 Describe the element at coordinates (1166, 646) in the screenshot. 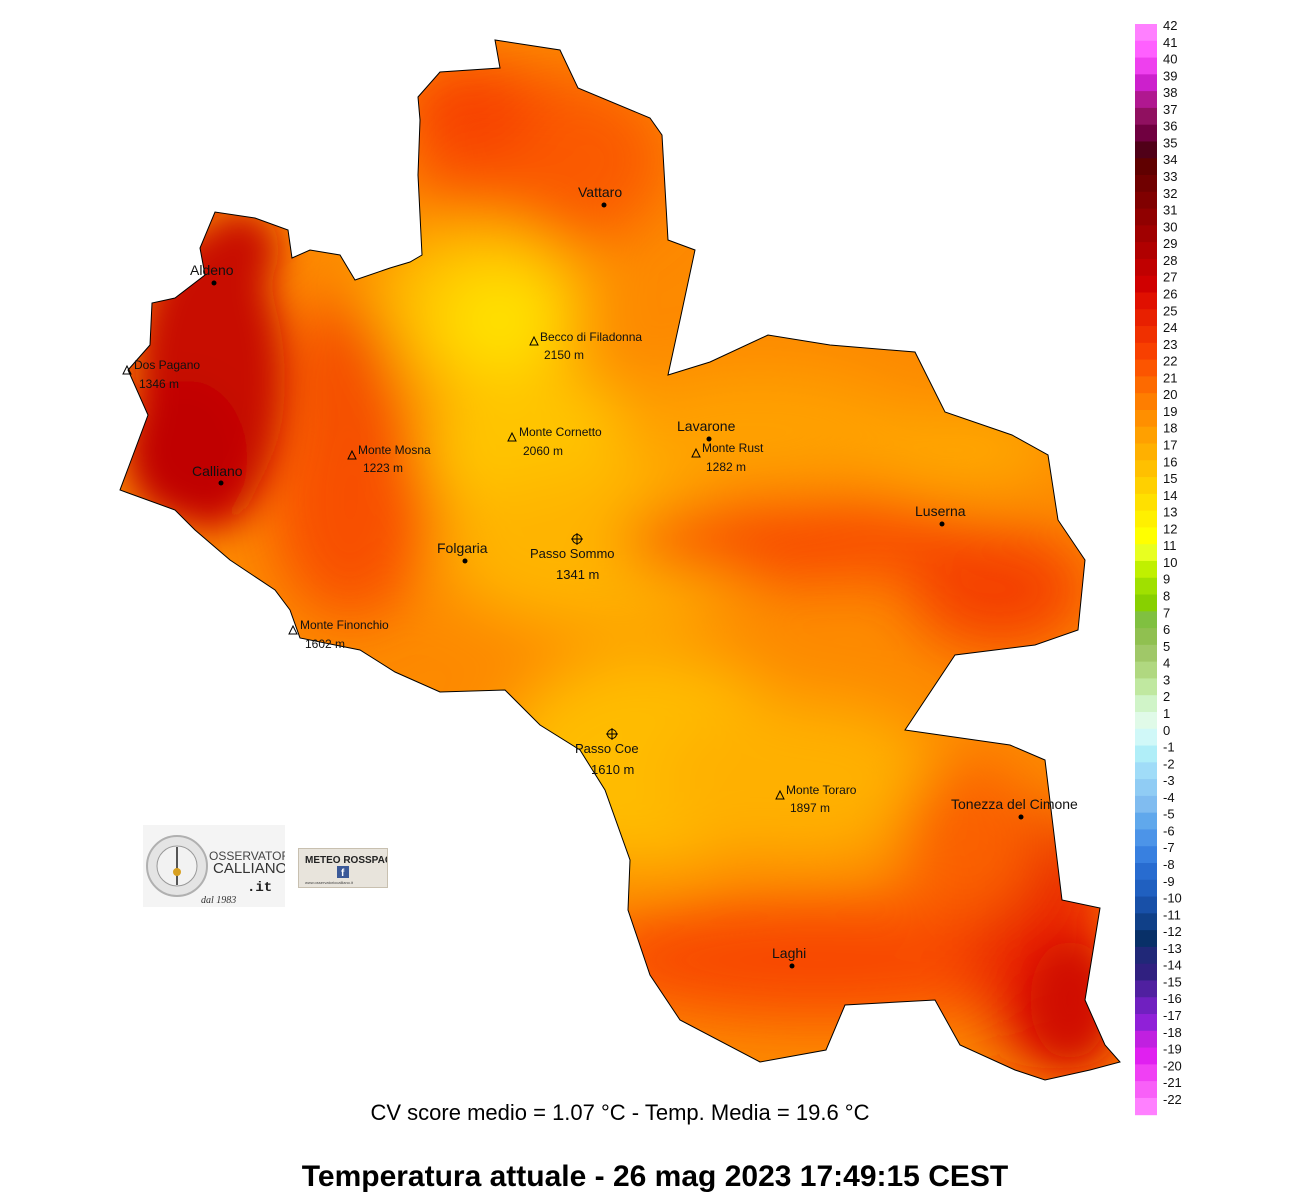

I see `legend-label: 5` at that location.